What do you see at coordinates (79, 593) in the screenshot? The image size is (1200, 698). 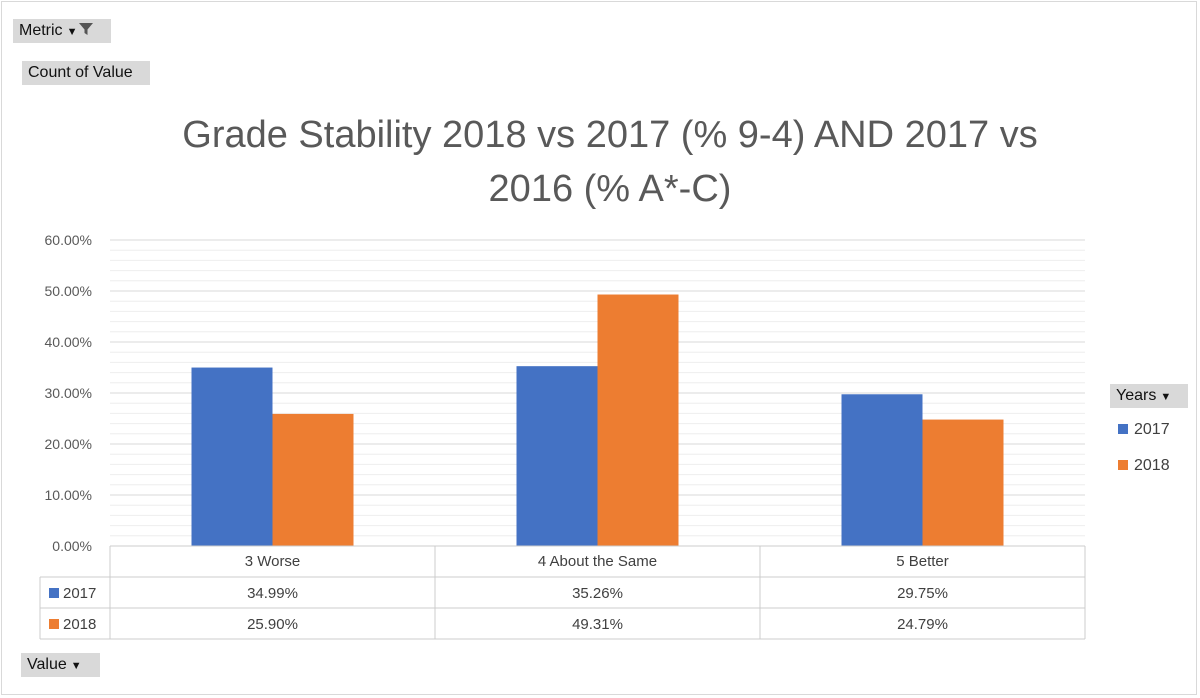 I see `table-series-label: 2017` at bounding box center [79, 593].